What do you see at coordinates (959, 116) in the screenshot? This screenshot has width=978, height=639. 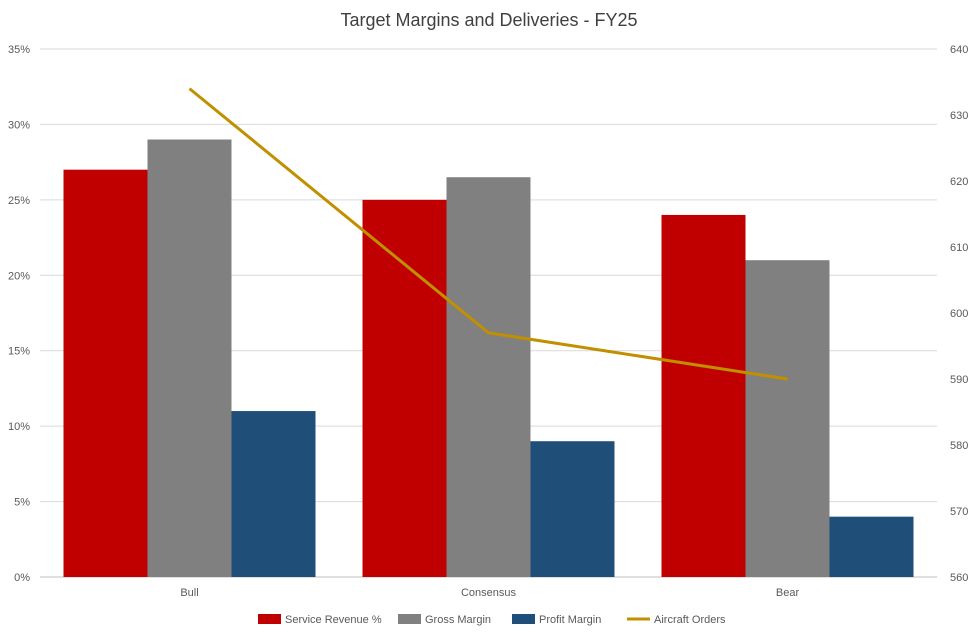 I see `y-right-tick-label: 630` at bounding box center [959, 116].